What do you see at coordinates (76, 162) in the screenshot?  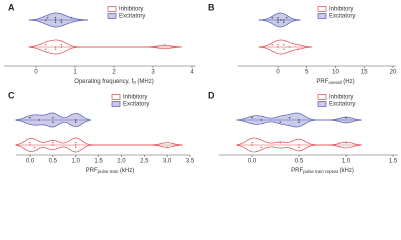 I see `x-tick-label: 1.0` at bounding box center [76, 162].